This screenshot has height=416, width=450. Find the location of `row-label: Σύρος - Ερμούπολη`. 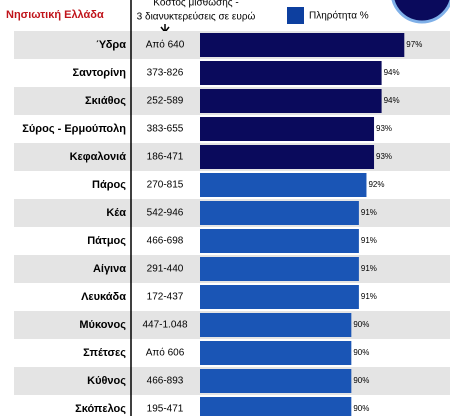

row-label: Σύρος - Ερμούπολη is located at coordinates (74, 129).